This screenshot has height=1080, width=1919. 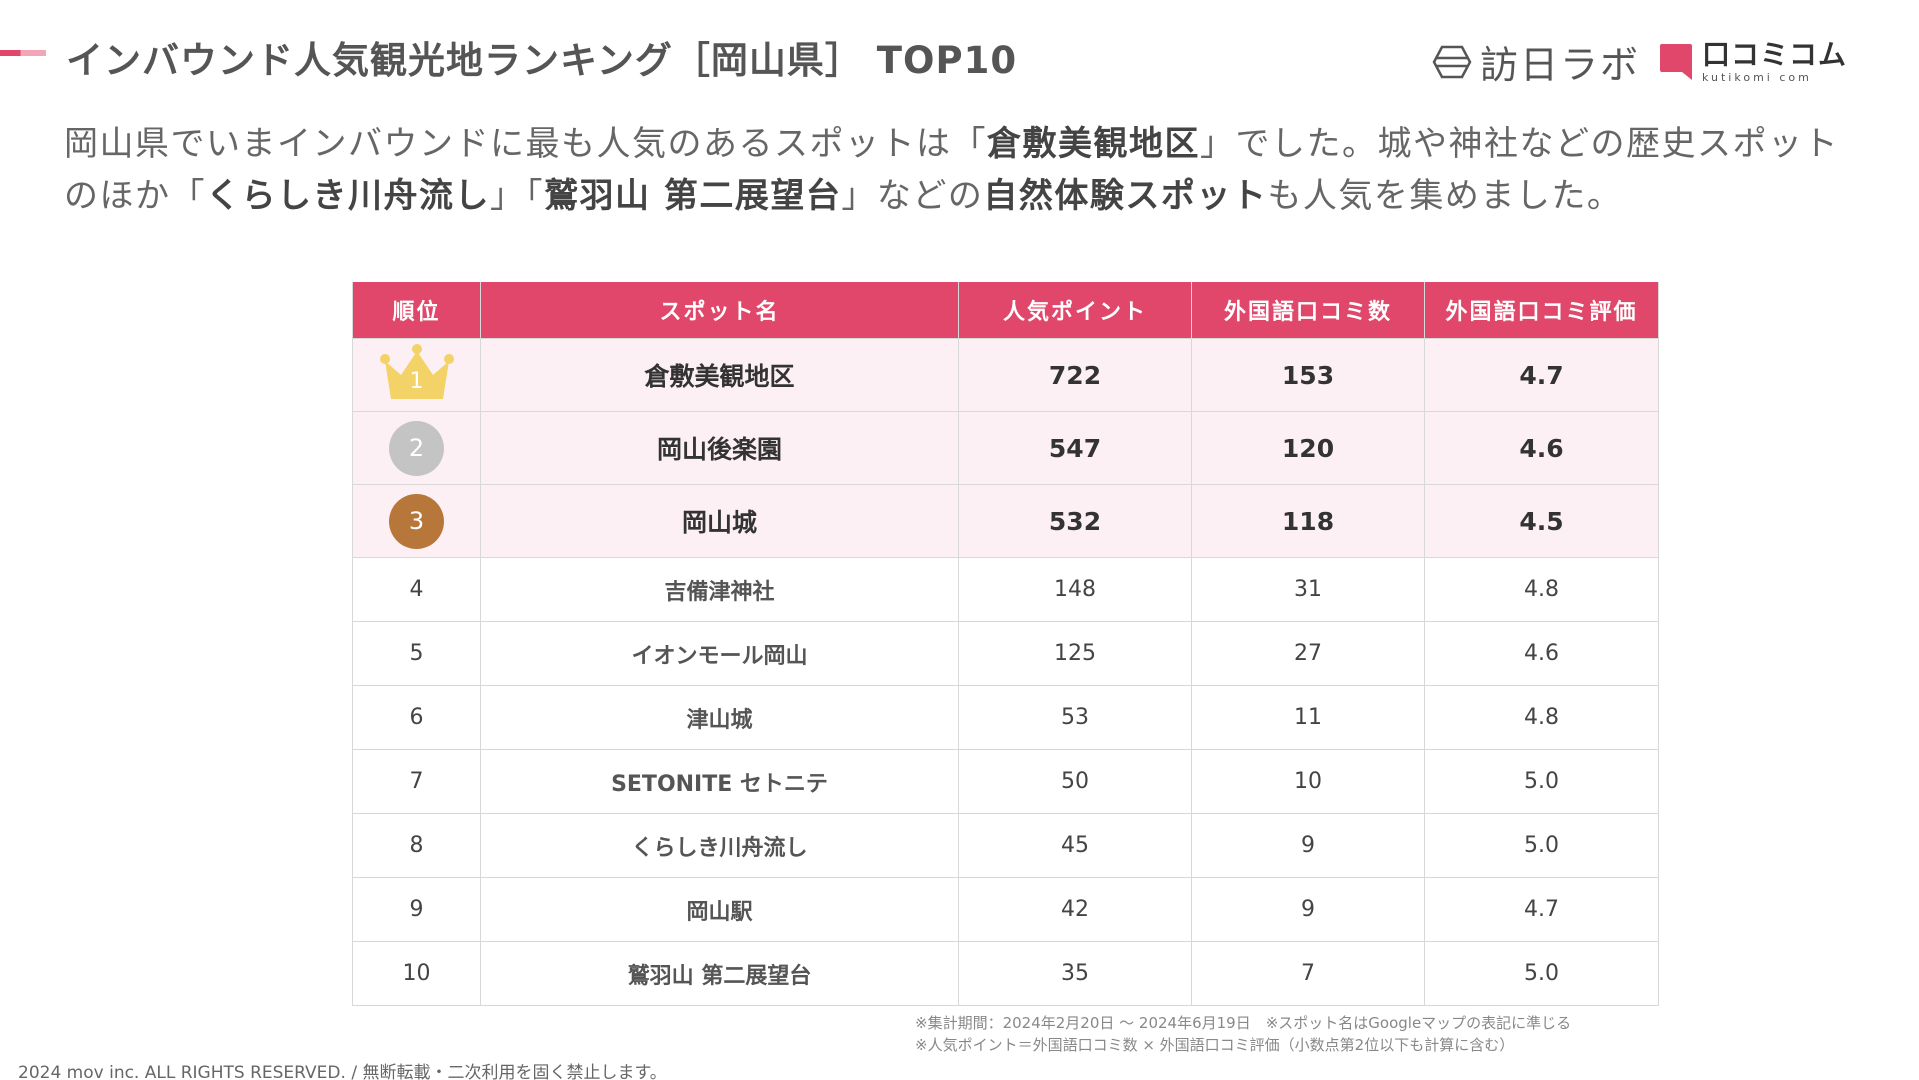 What do you see at coordinates (517, 196) in the screenshot?
I see `intro-text: 」「` at bounding box center [517, 196].